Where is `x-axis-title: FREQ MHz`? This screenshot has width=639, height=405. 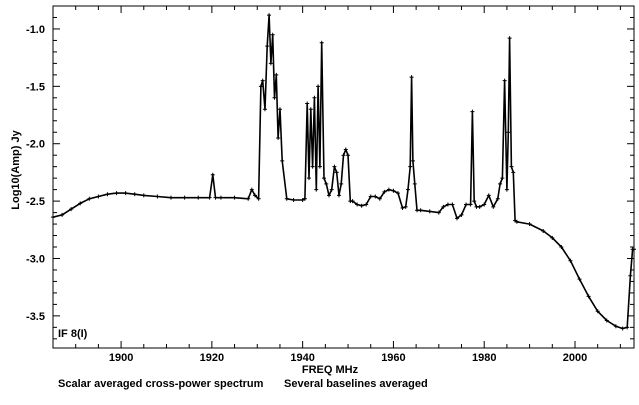
x-axis-title: FREQ MHz is located at coordinates (330, 370).